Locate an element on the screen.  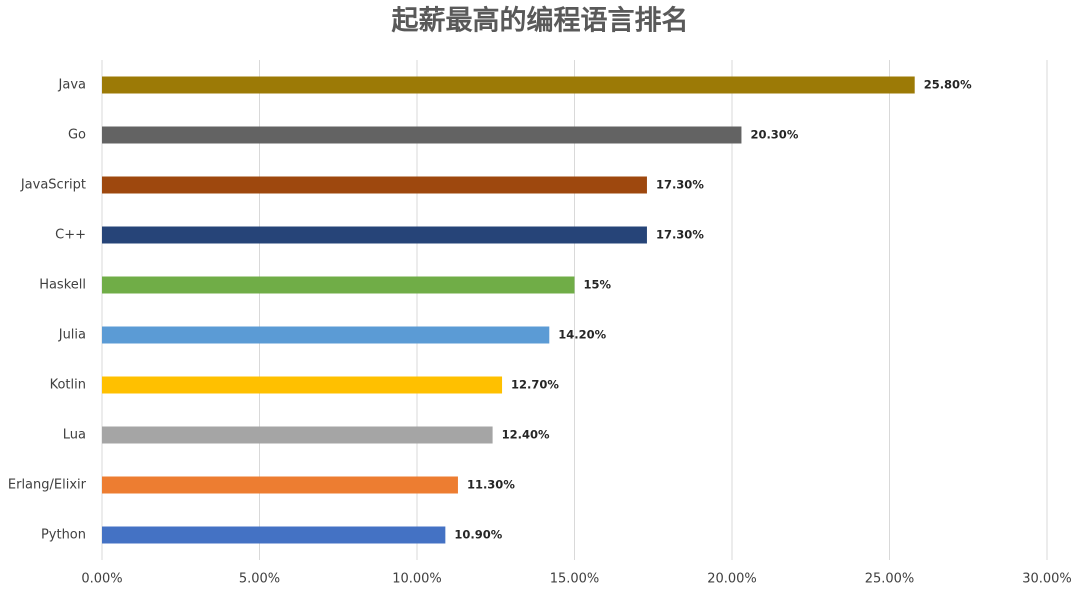
x-tick-label: 0.00% is located at coordinates (101, 579).